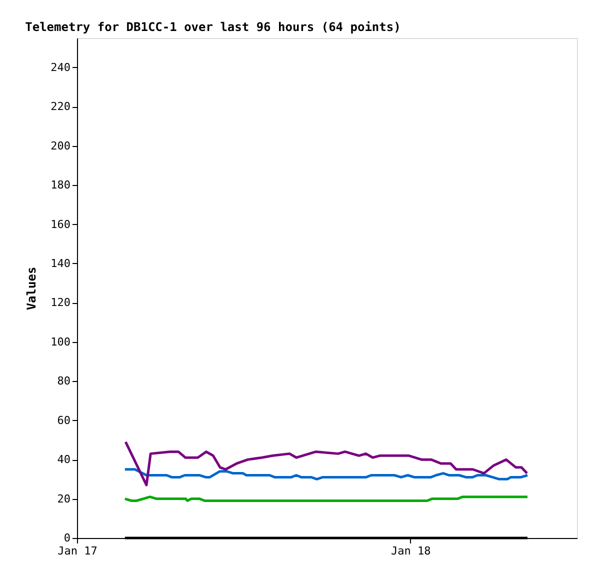 The image size is (597, 579). Describe the element at coordinates (60, 224) in the screenshot. I see `y-tick-label: 160` at that location.